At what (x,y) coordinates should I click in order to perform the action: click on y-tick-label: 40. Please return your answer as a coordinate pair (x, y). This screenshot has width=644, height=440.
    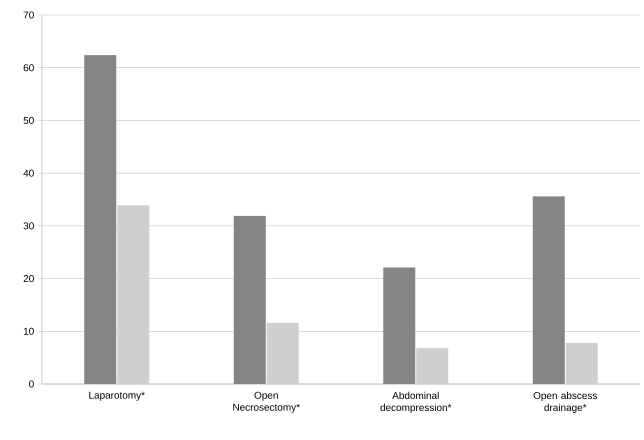
    Looking at the image, I should click on (28, 173).